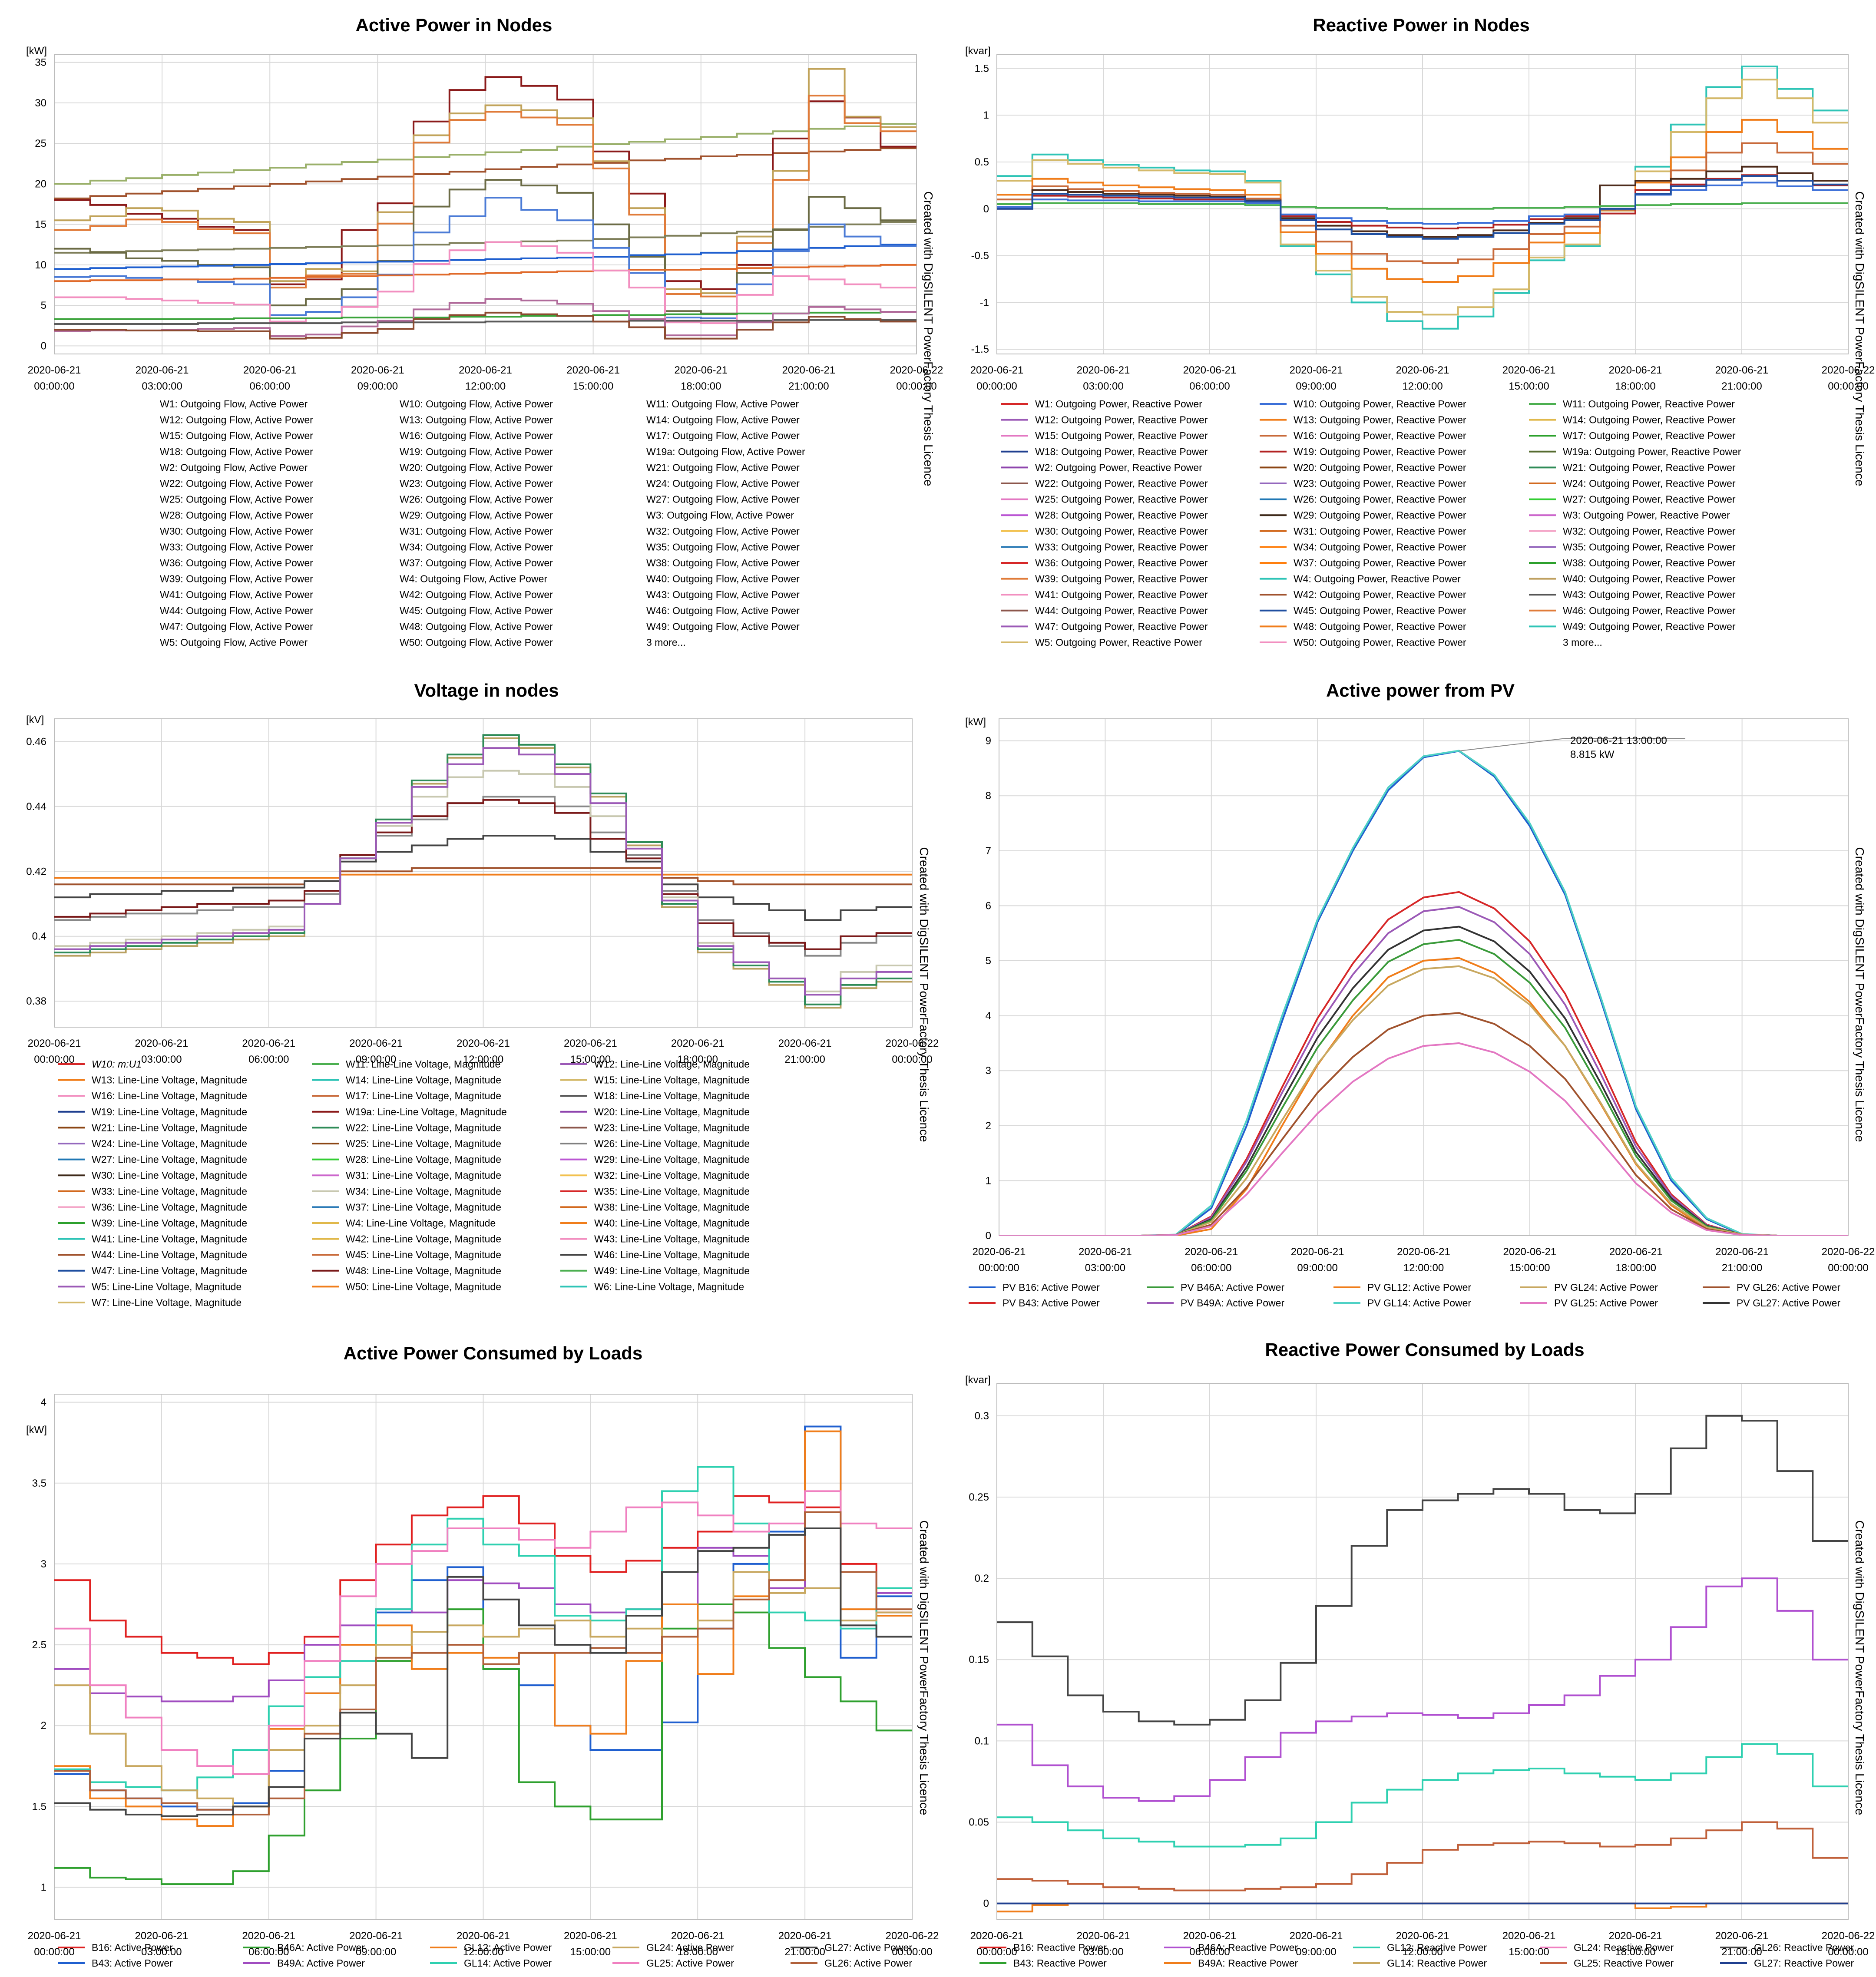 The image size is (1876, 1977). I want to click on legend-label: W48: Line-Line Voltage, Magnitude, so click(423, 1270).